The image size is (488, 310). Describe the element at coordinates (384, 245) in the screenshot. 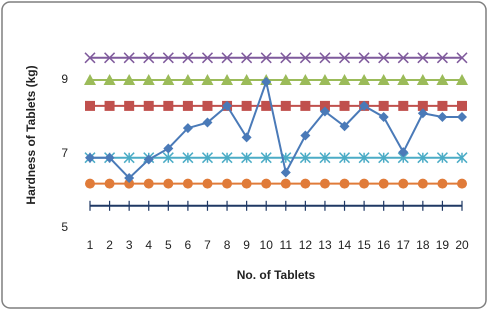

I see `x-tick-label: 16` at that location.